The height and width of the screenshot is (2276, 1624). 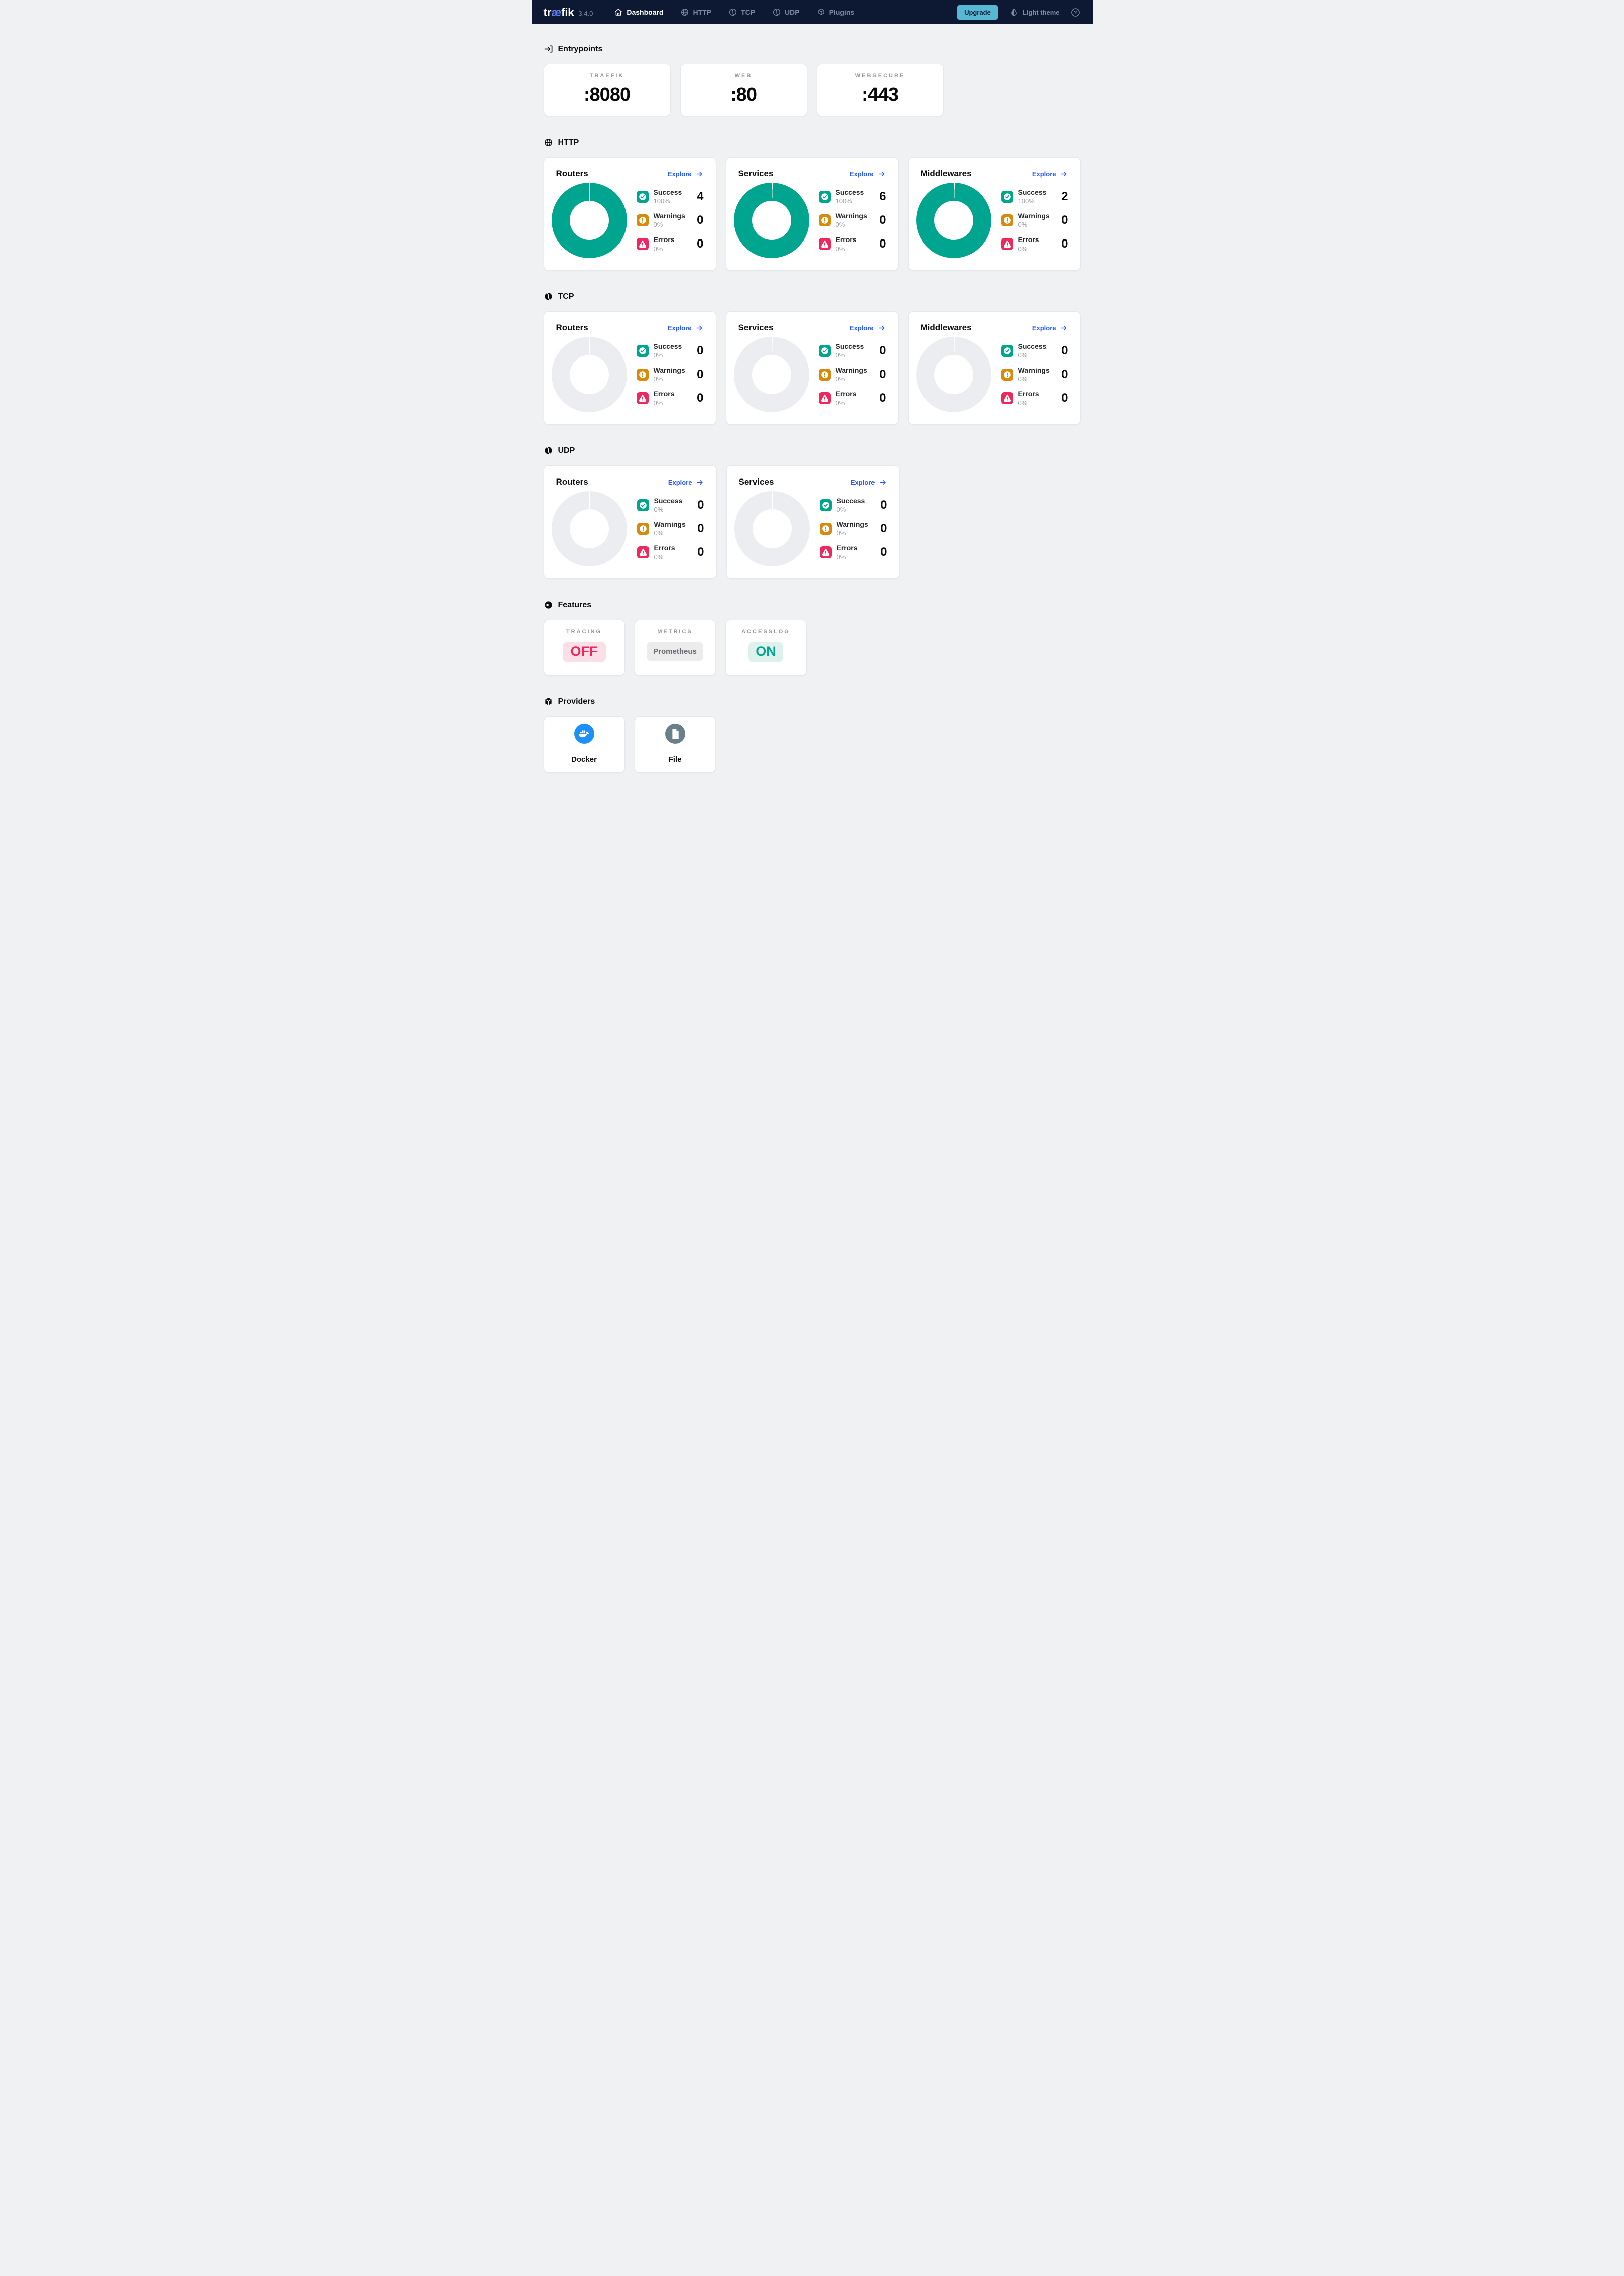 What do you see at coordinates (812, 450) in the screenshot?
I see `udp-header: UDP` at bounding box center [812, 450].